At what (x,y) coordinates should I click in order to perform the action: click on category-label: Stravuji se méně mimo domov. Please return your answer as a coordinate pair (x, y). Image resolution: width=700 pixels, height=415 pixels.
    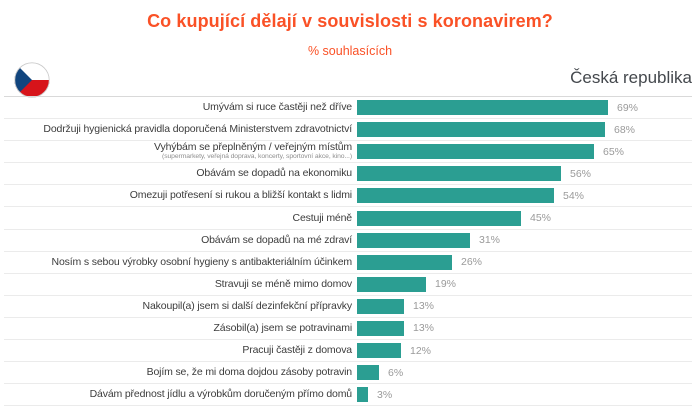
    Looking at the image, I should click on (178, 283).